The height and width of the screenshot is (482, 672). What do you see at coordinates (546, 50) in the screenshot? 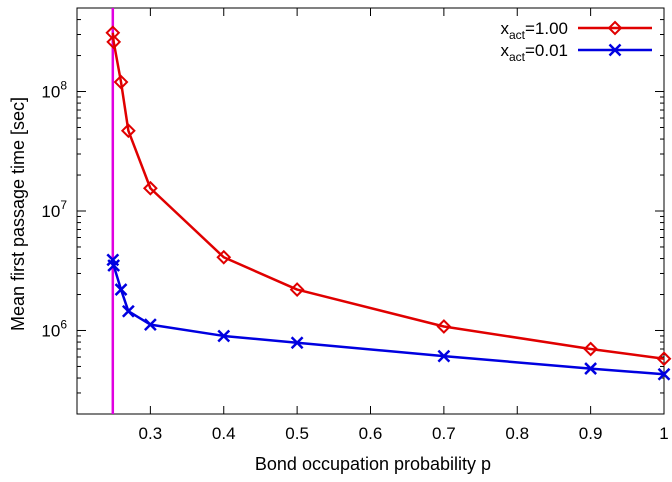
I see `legend-label-value: =0.01` at bounding box center [546, 50].